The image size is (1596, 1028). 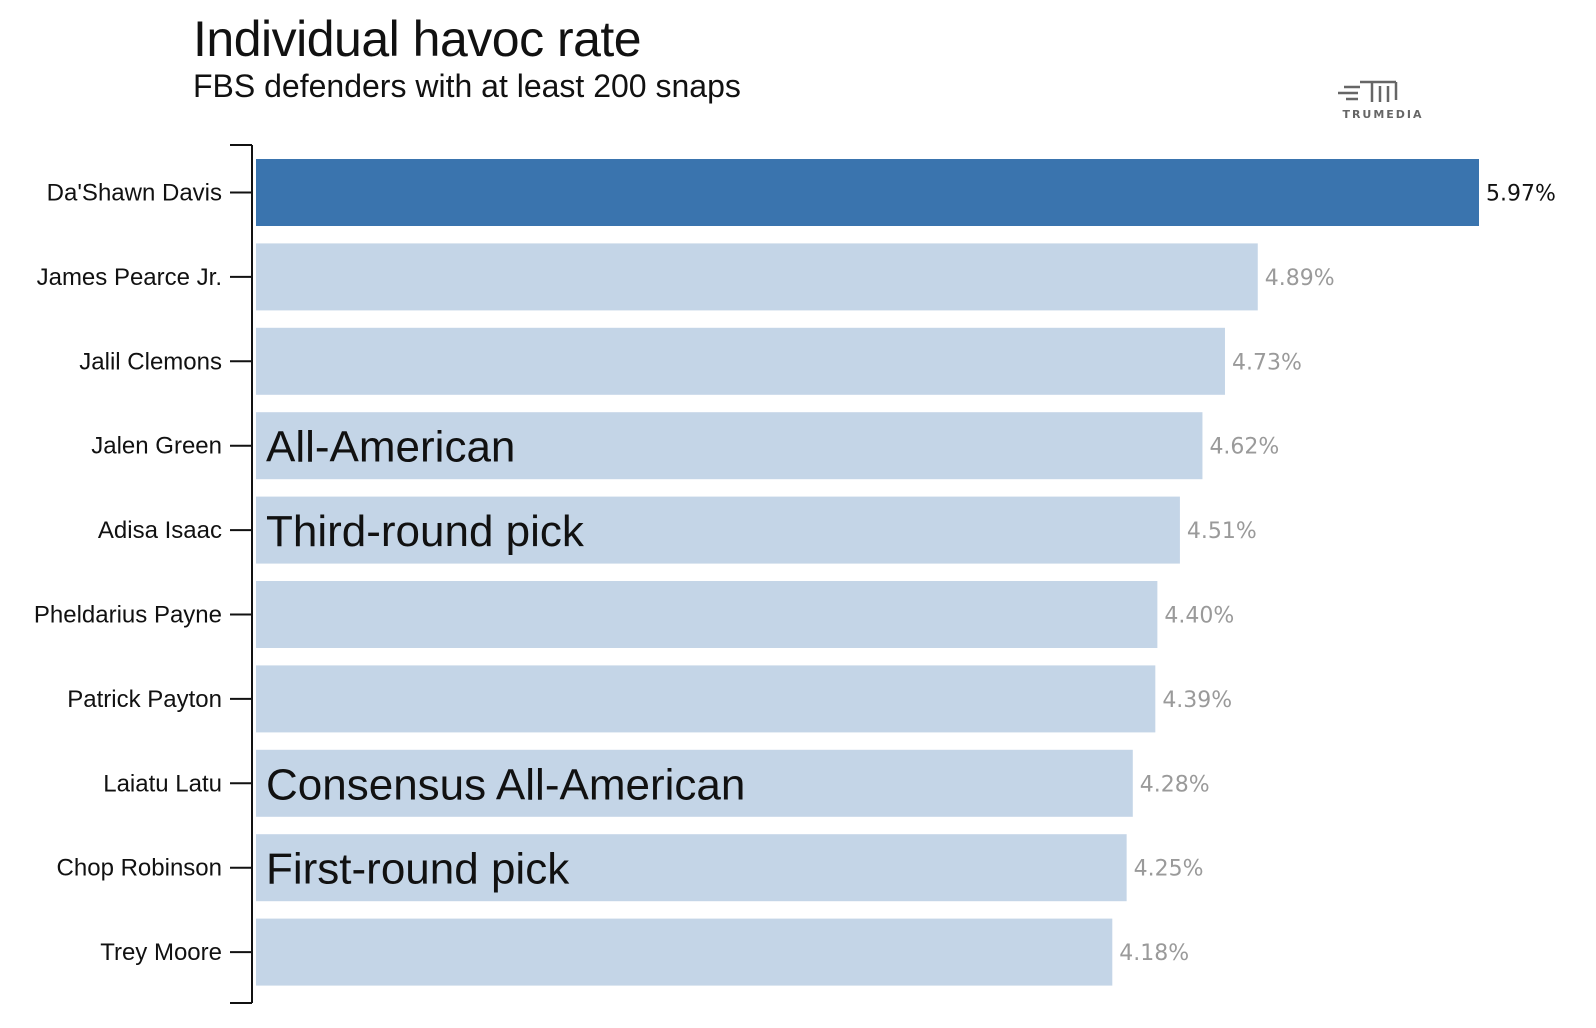 What do you see at coordinates (162, 783) in the screenshot?
I see `category-label: Laiatu Latu` at bounding box center [162, 783].